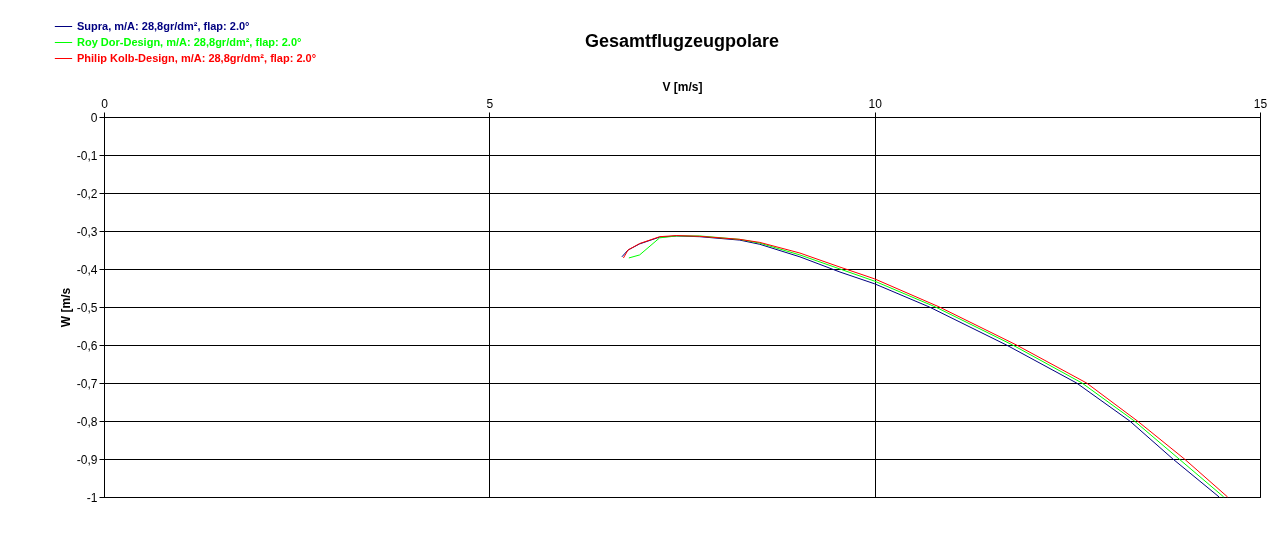 Image resolution: width=1276 pixels, height=559 pixels. What do you see at coordinates (92, 497) in the screenshot?
I see `y-tick-label: -1` at bounding box center [92, 497].